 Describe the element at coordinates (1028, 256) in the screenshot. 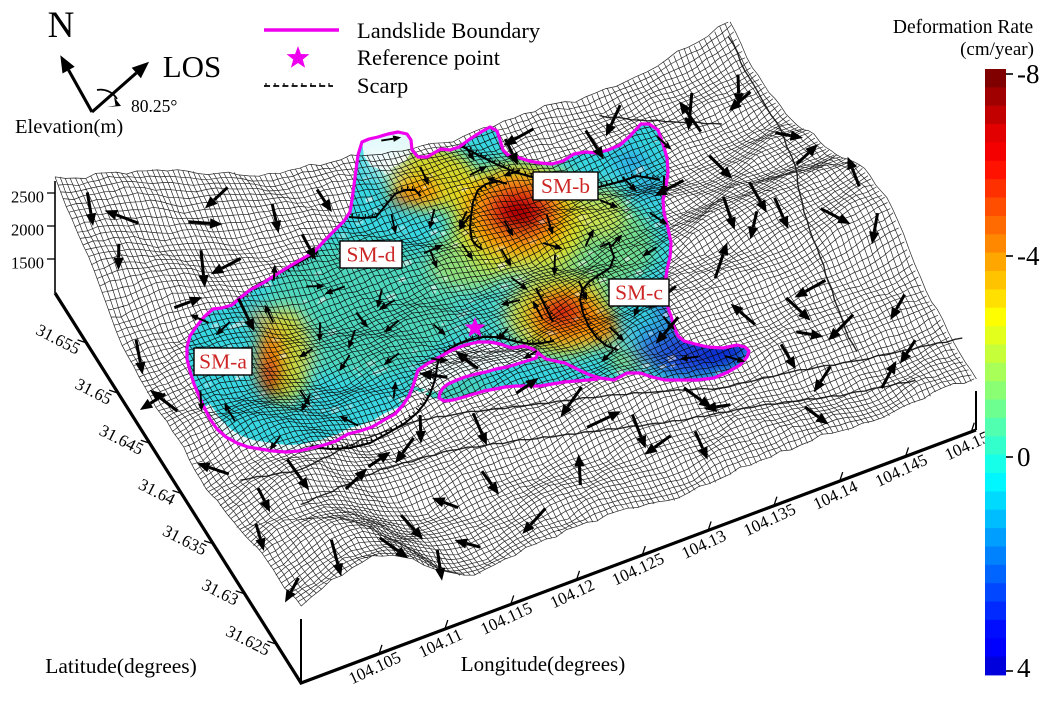

I see `svg-text: -4` at that location.